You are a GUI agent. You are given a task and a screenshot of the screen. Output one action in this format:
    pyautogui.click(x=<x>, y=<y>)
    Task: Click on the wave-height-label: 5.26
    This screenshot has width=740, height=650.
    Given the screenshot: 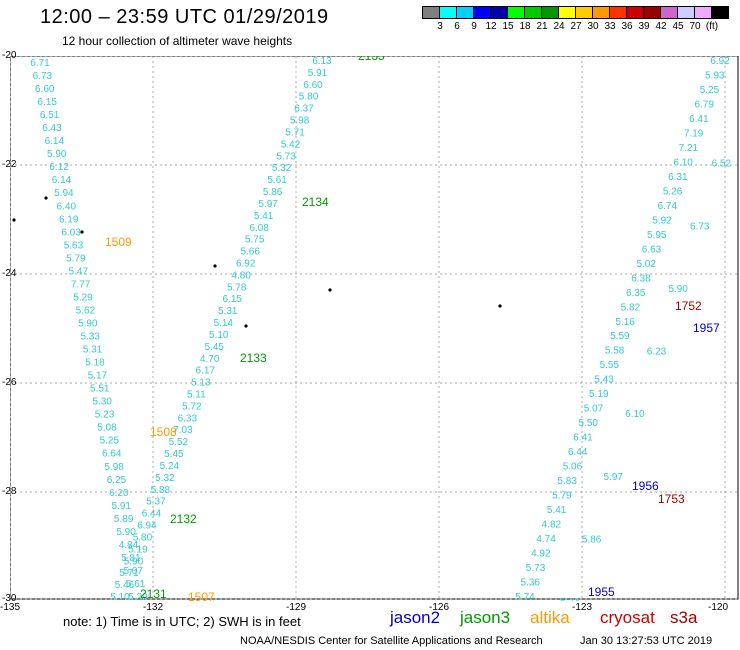 What is the action you would take?
    pyautogui.click(x=673, y=191)
    